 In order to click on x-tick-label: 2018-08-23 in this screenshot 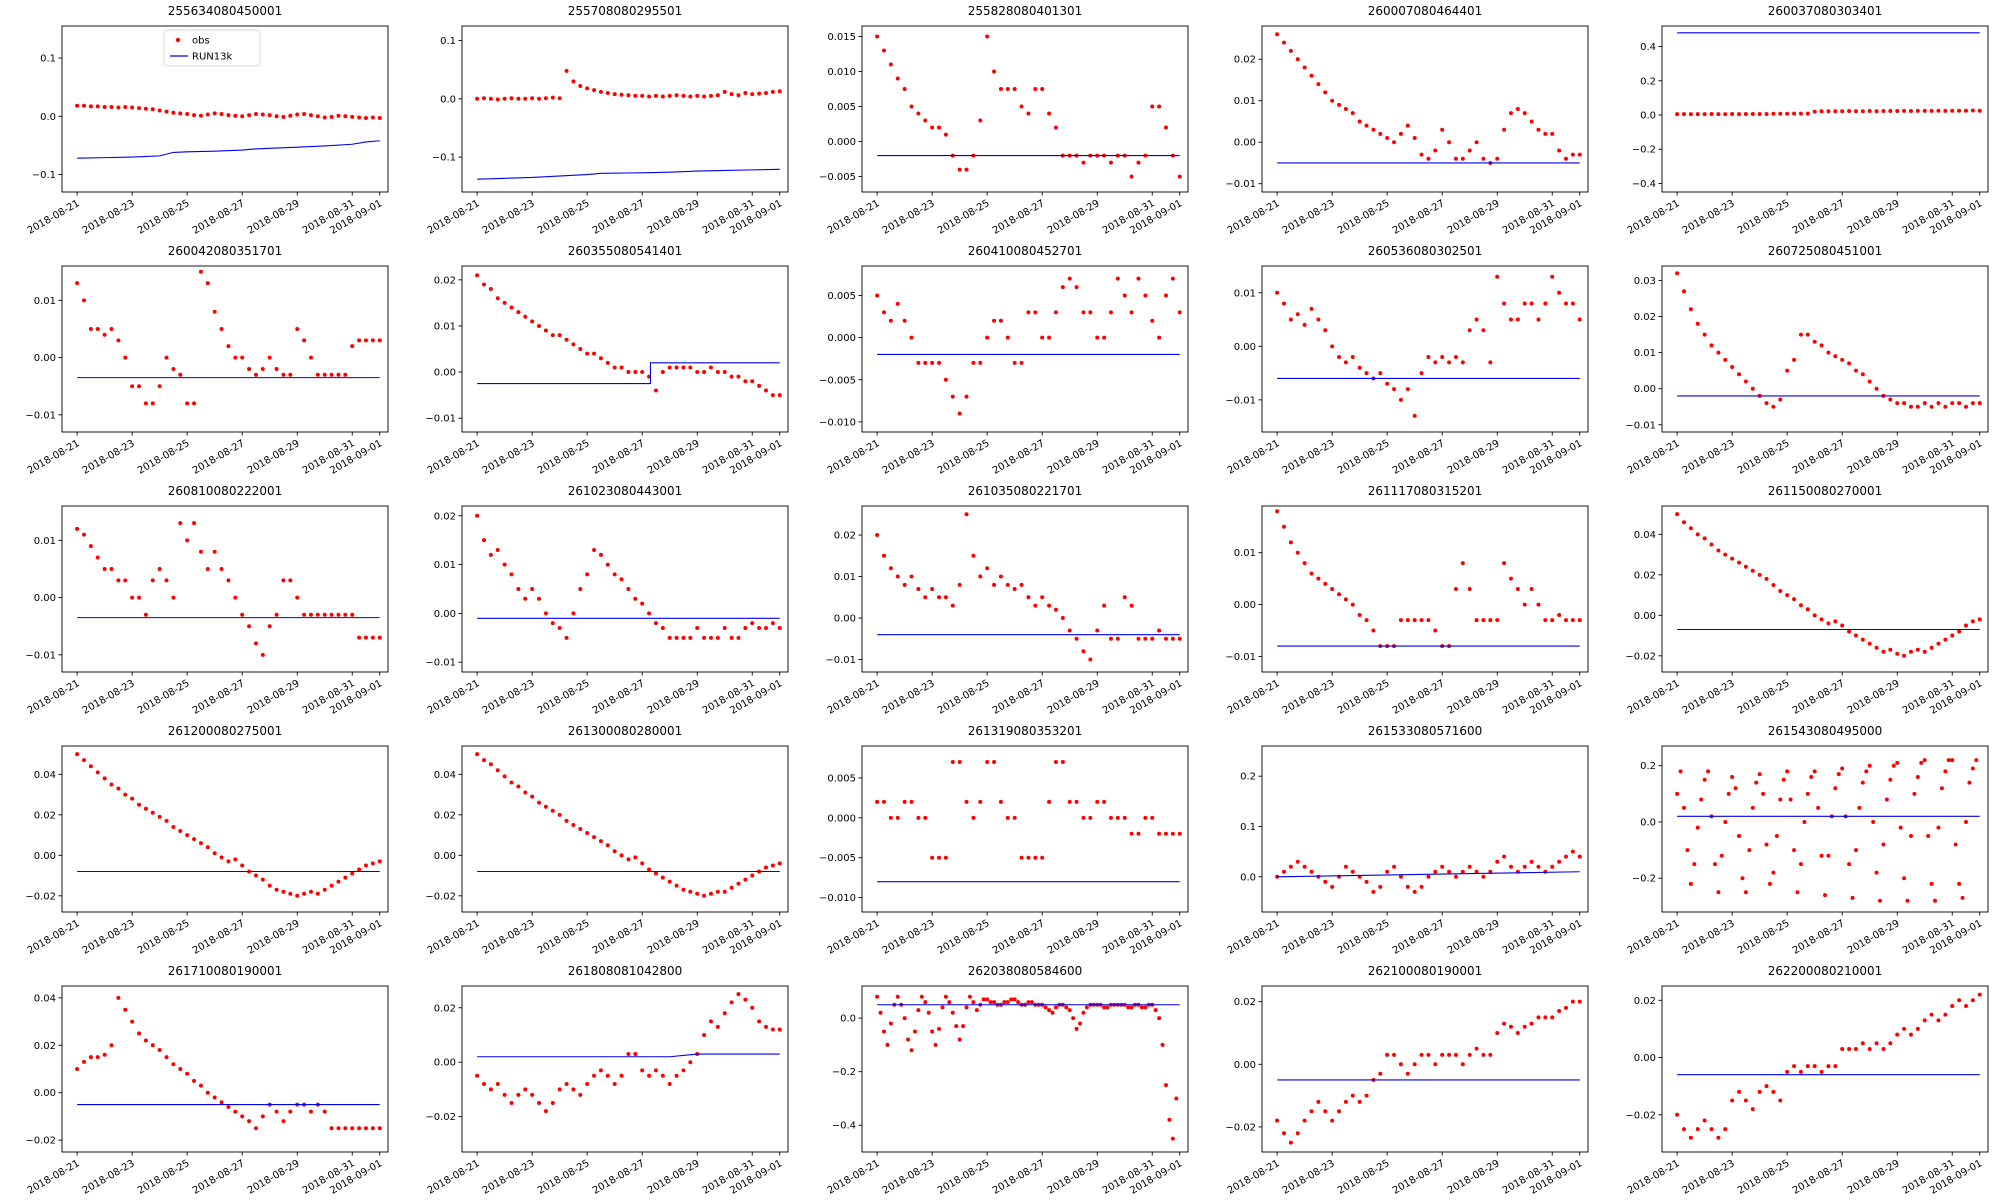, I will do `click(109, 457)`.